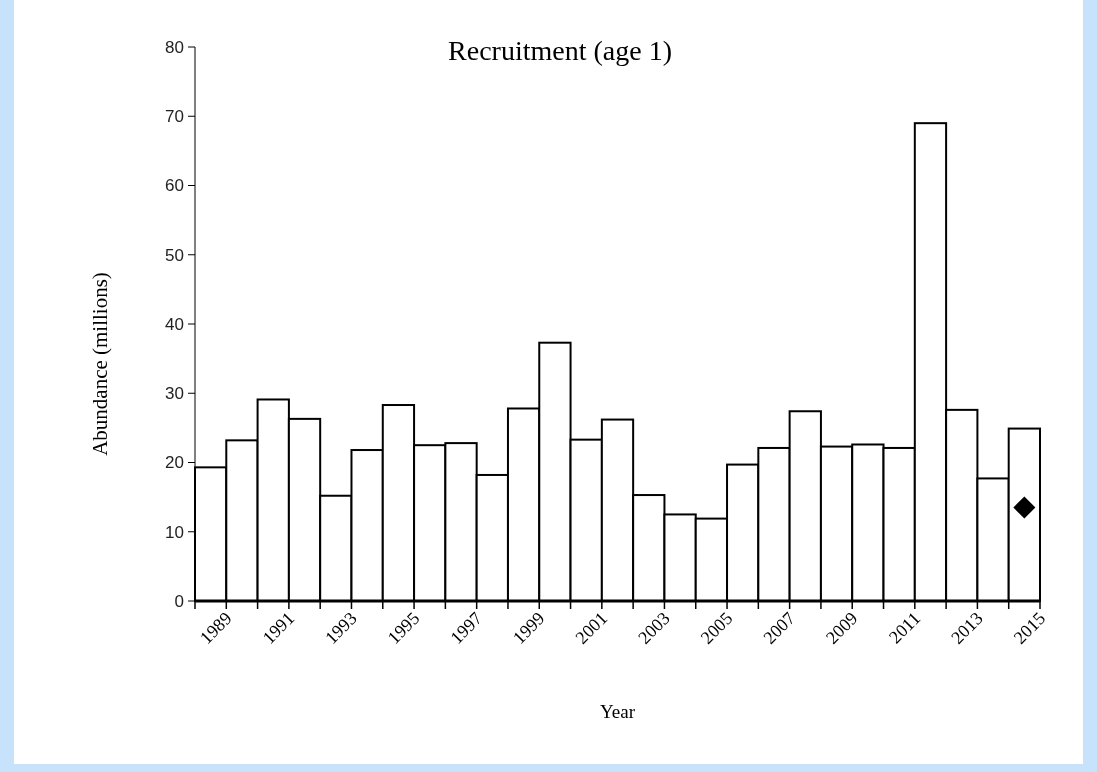 The image size is (1097, 772). Describe the element at coordinates (174, 117) in the screenshot. I see `y-tick-label: 70` at that location.